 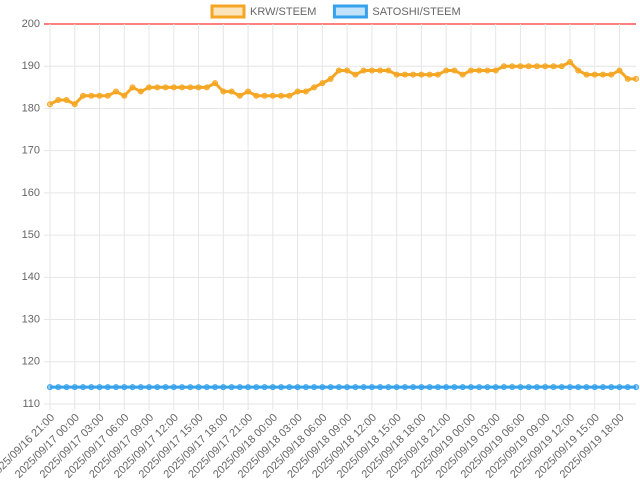 I want to click on y-tick-label: 160, so click(x=31, y=193).